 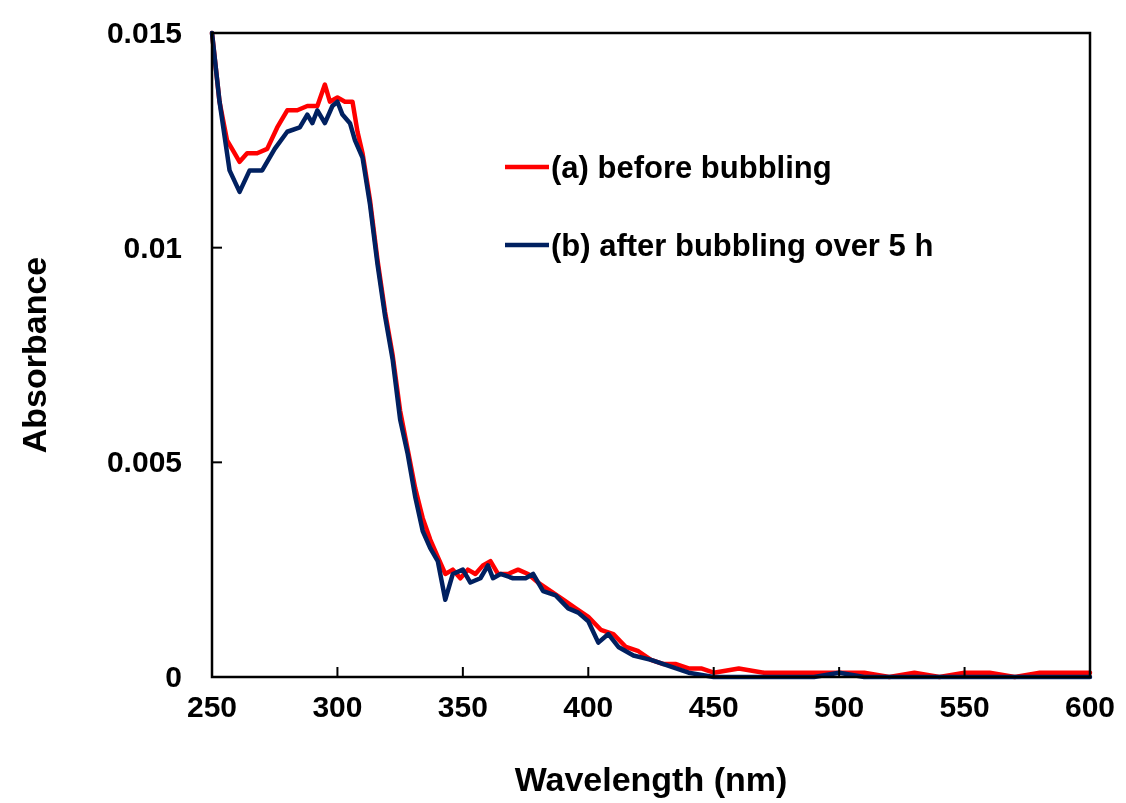 I want to click on legend-label: (b) after bubbling over 5 h, so click(x=742, y=245).